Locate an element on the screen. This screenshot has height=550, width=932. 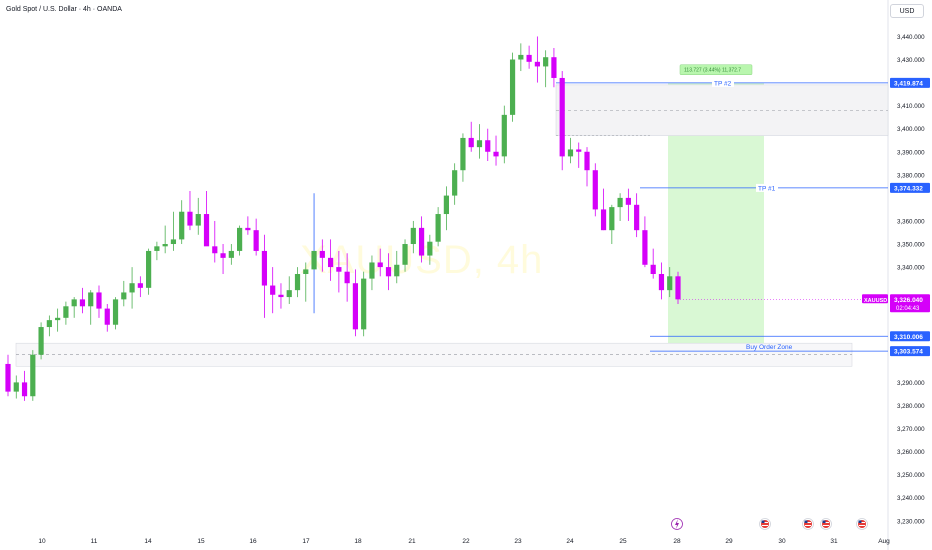
level-price-label: 3,419.874 is located at coordinates (908, 83).